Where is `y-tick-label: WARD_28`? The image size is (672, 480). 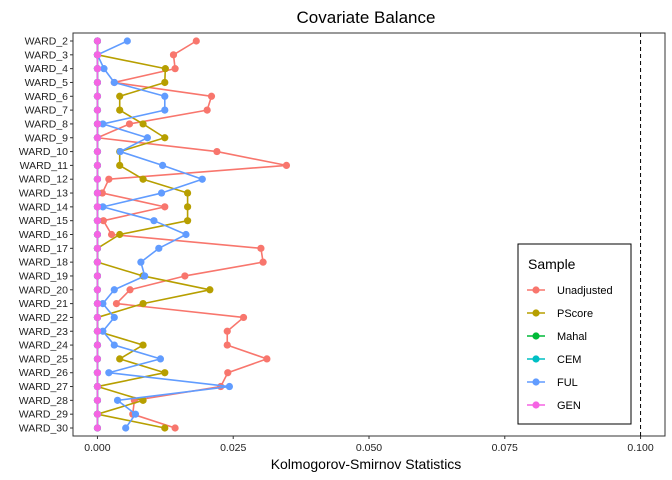 y-tick-label: WARD_28 is located at coordinates (43, 401).